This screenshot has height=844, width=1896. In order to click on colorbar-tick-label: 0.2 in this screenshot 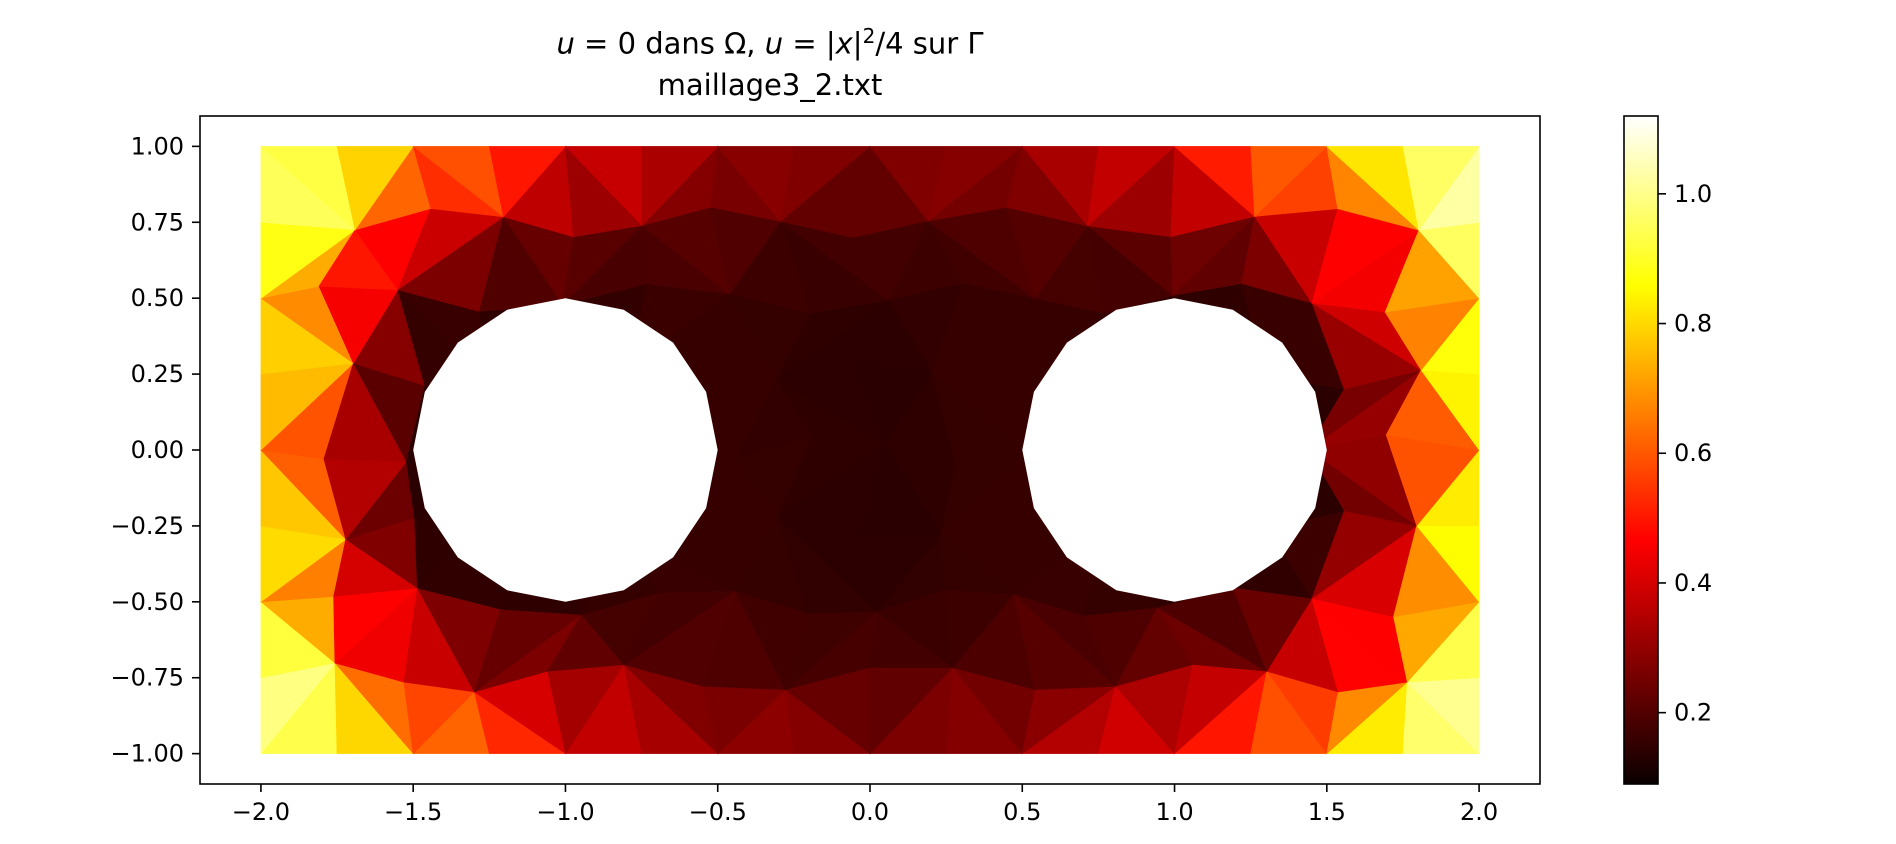, I will do `click(1693, 713)`.